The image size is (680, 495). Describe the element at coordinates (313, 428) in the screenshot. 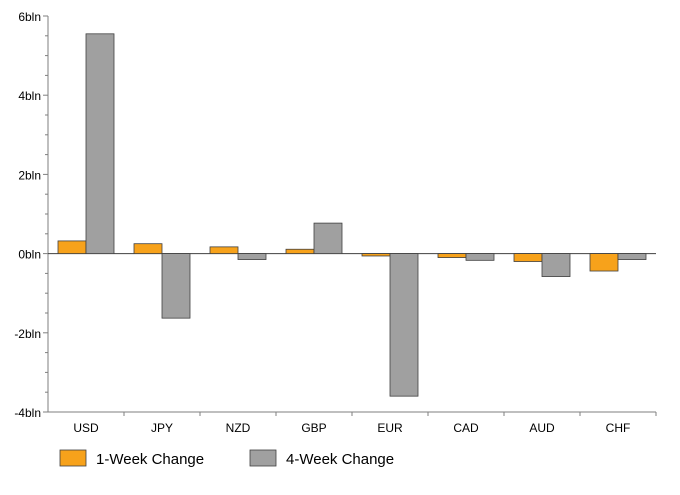

I see `x-tick-label: GBP` at that location.